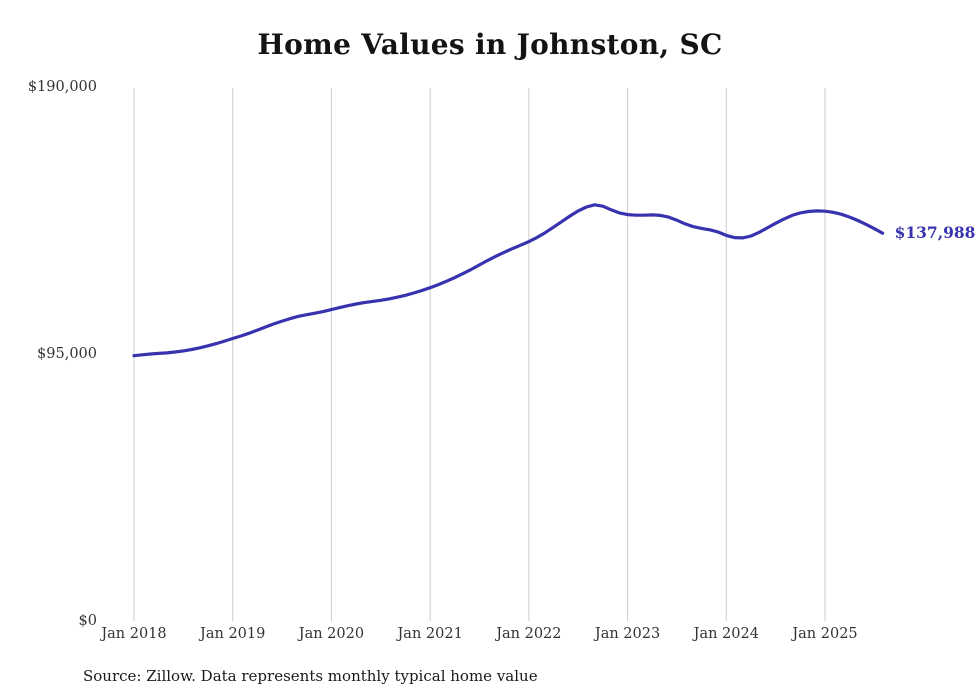  I want to click on y-tick-label: $95,000, so click(67, 354).